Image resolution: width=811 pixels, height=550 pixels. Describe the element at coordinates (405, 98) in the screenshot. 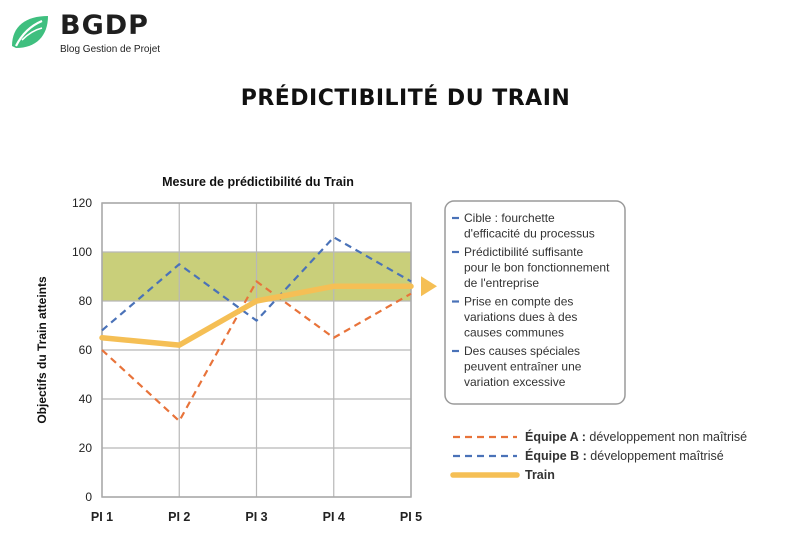

I see `page-title: PRÉDICTIBILITÉ DU TRAIN` at that location.